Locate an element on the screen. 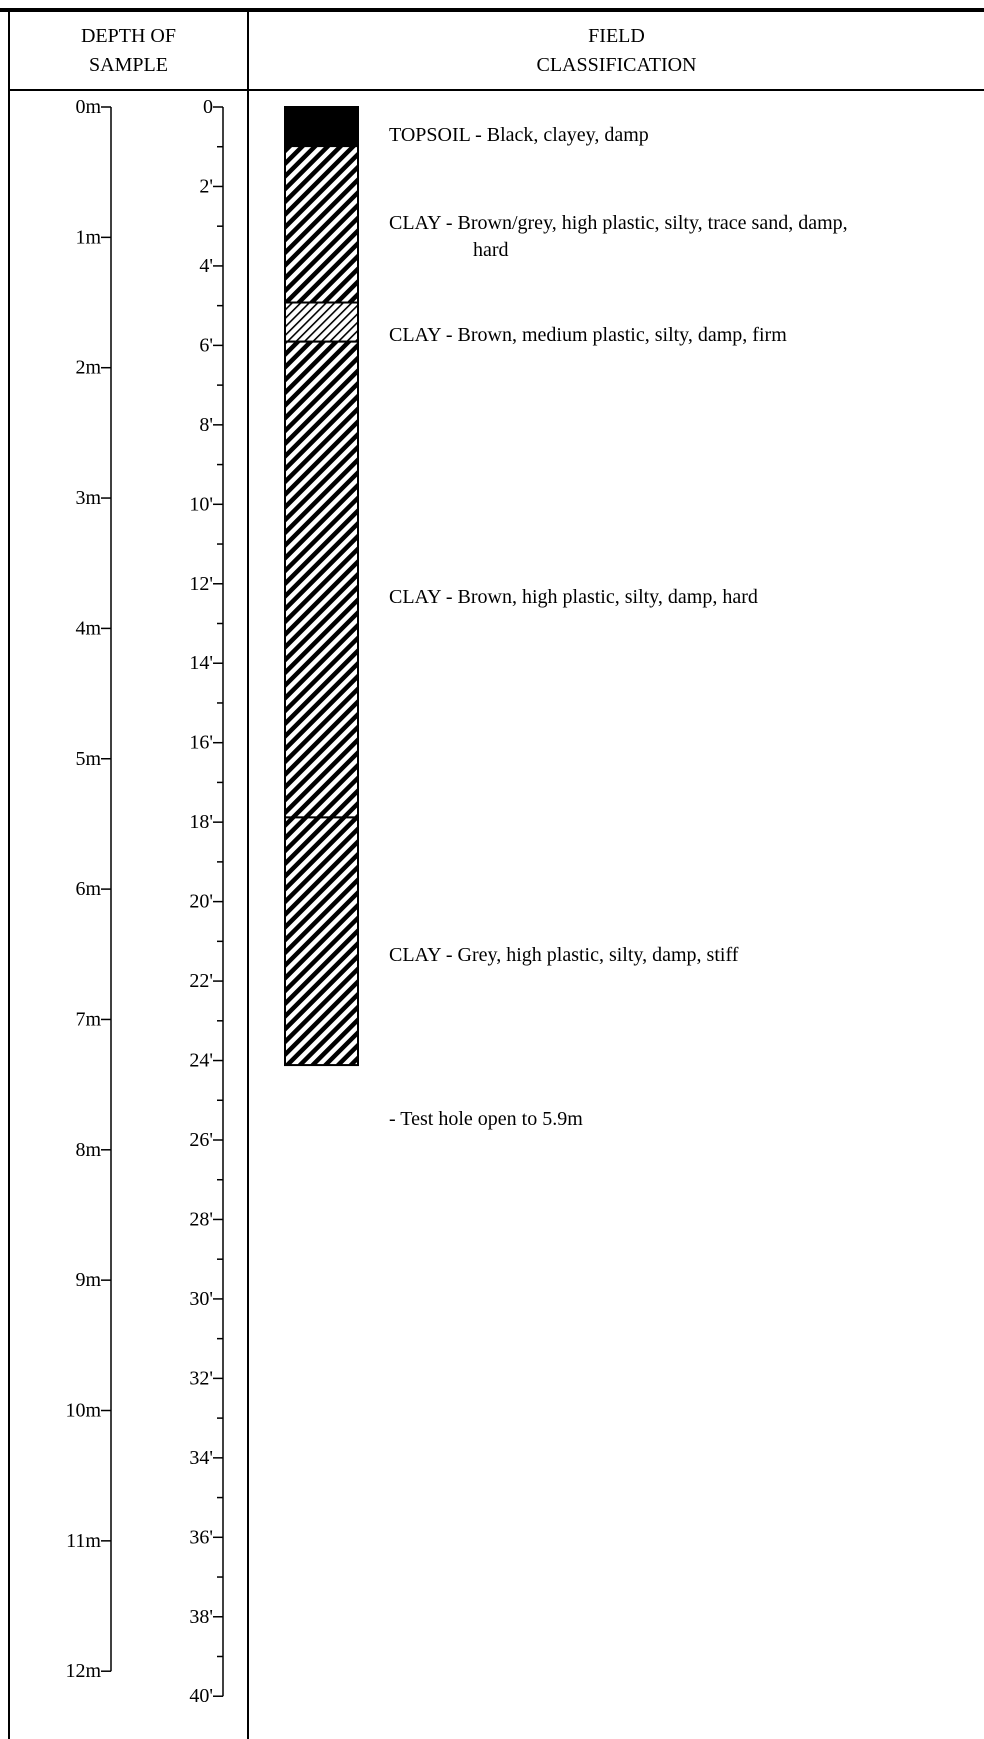  feet-tick-label: 0 is located at coordinates (208, 107).